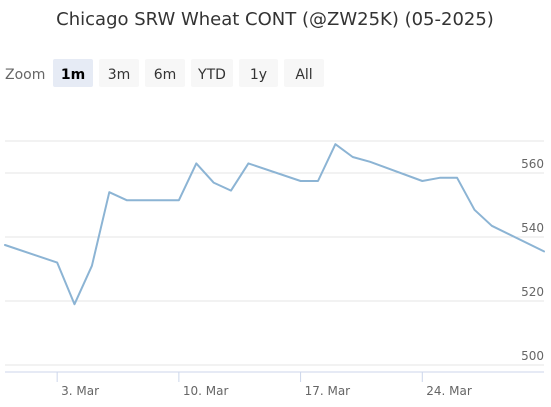 The width and height of the screenshot is (551, 407). I want to click on zoom-button-label: 1m, so click(73, 75).